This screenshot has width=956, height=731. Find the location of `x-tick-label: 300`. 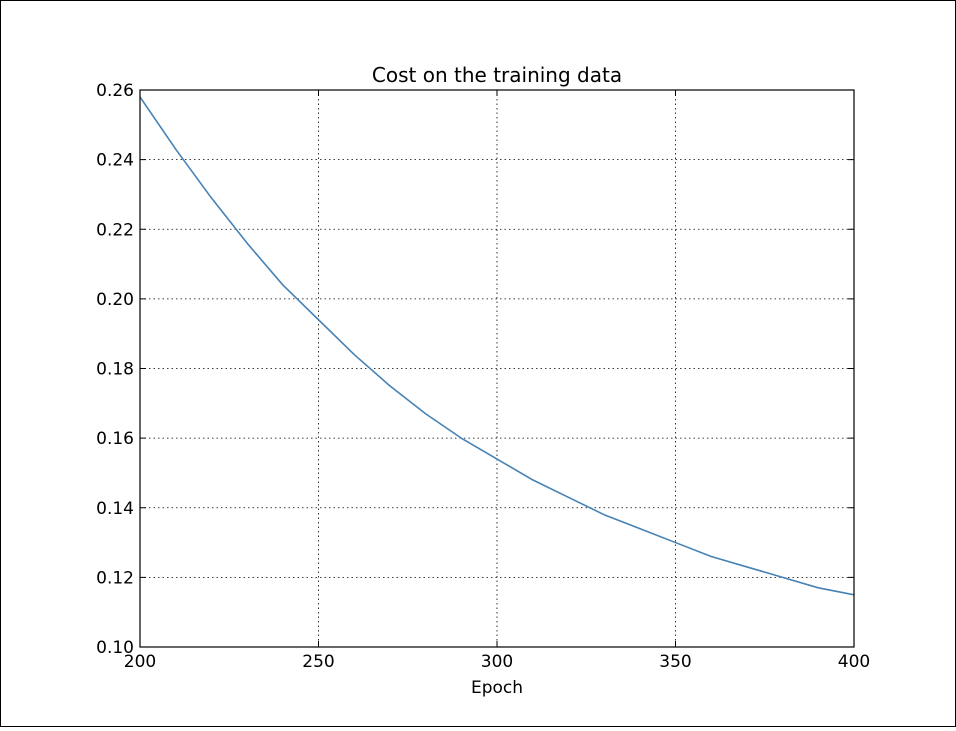

x-tick-label: 300 is located at coordinates (497, 662).